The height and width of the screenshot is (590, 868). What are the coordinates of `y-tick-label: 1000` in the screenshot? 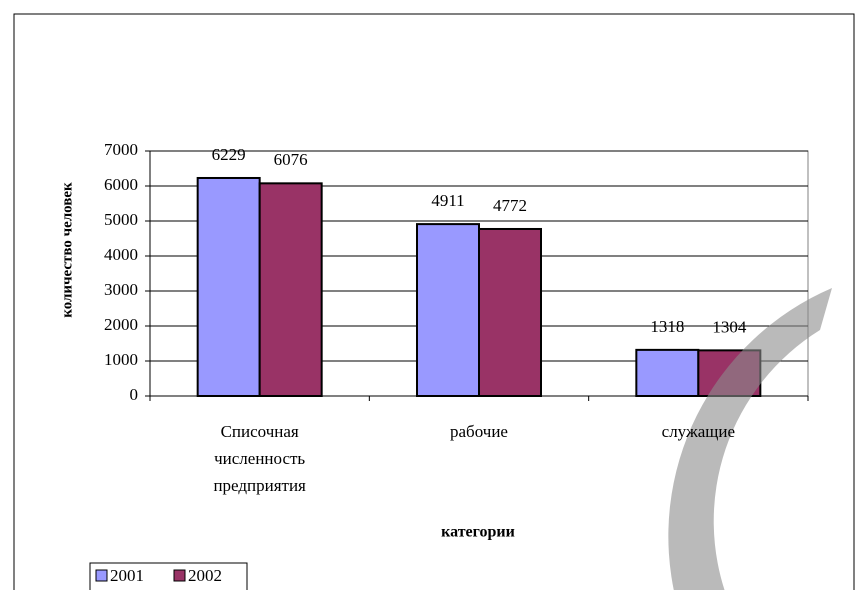 It's located at (121, 359).